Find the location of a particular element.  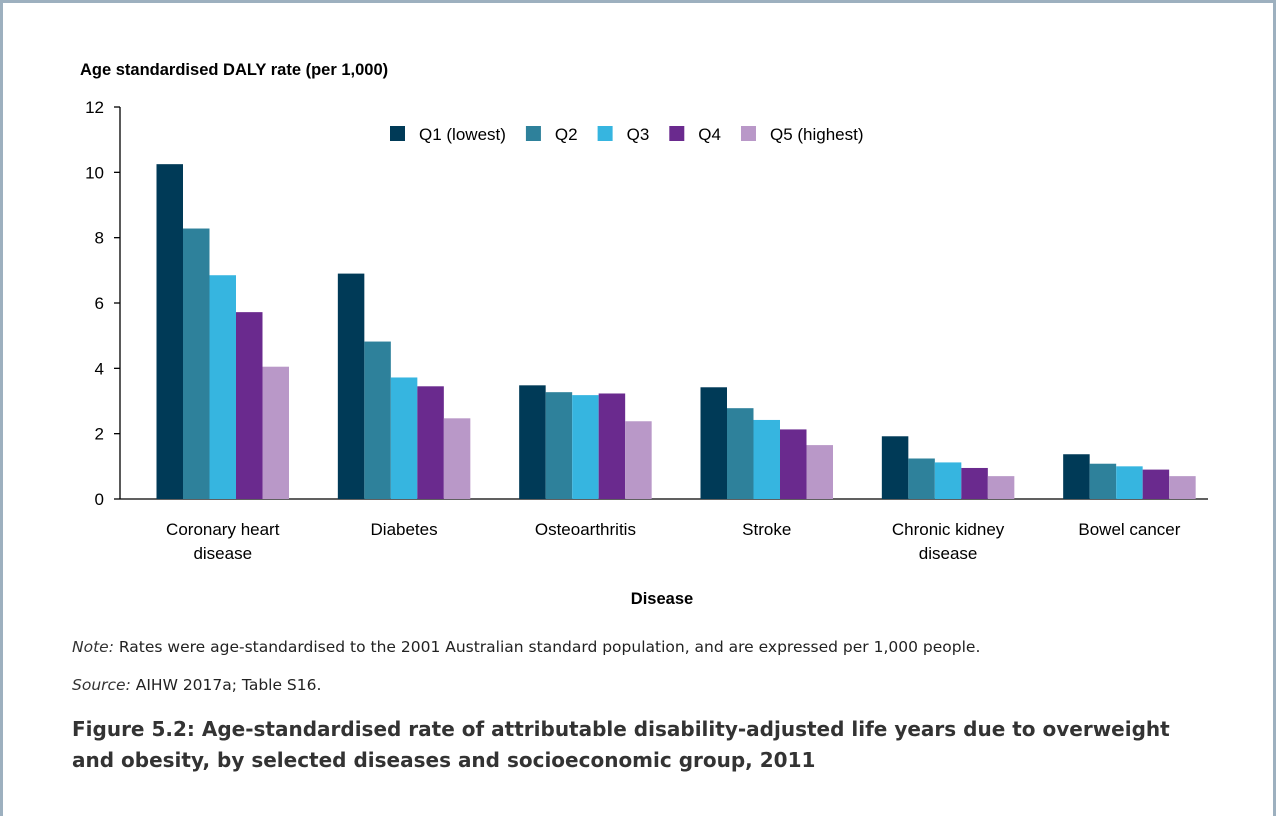

x-category-label: Bowel cancer is located at coordinates (1129, 529).